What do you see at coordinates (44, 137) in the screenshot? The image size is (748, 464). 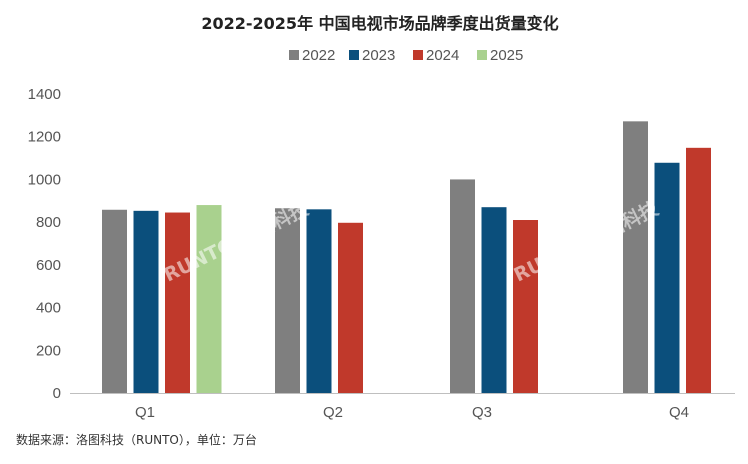 I see `y-tick-label: 1200` at bounding box center [44, 137].